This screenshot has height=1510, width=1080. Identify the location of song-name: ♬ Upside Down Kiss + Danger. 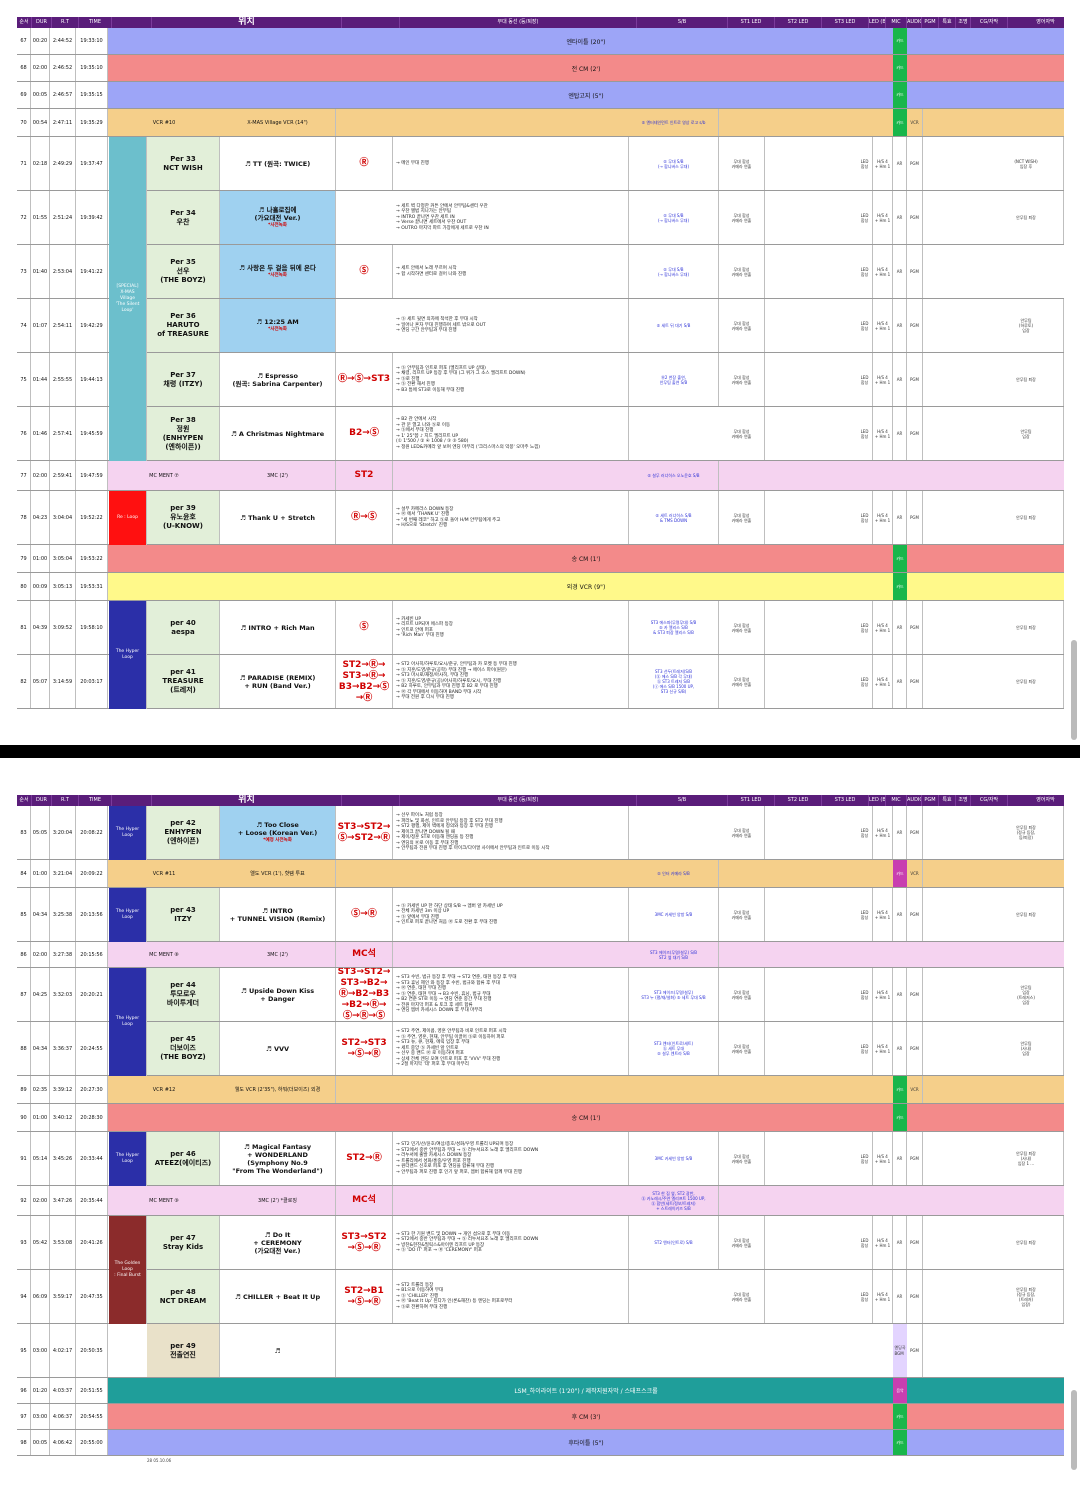
(277, 994).